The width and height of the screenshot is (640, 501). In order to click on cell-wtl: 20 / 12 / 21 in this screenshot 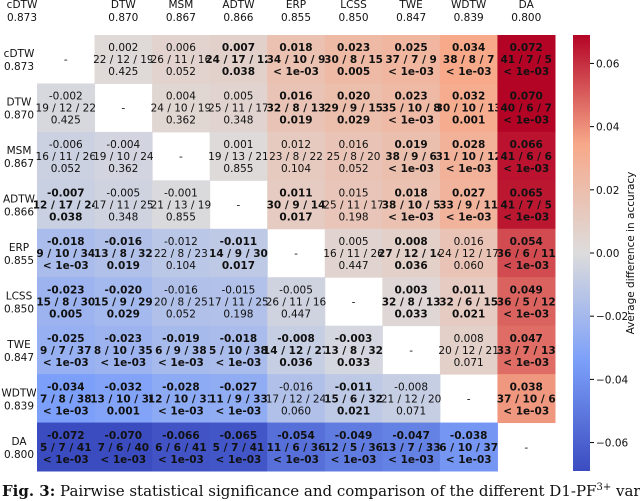, I will do `click(468, 351)`.